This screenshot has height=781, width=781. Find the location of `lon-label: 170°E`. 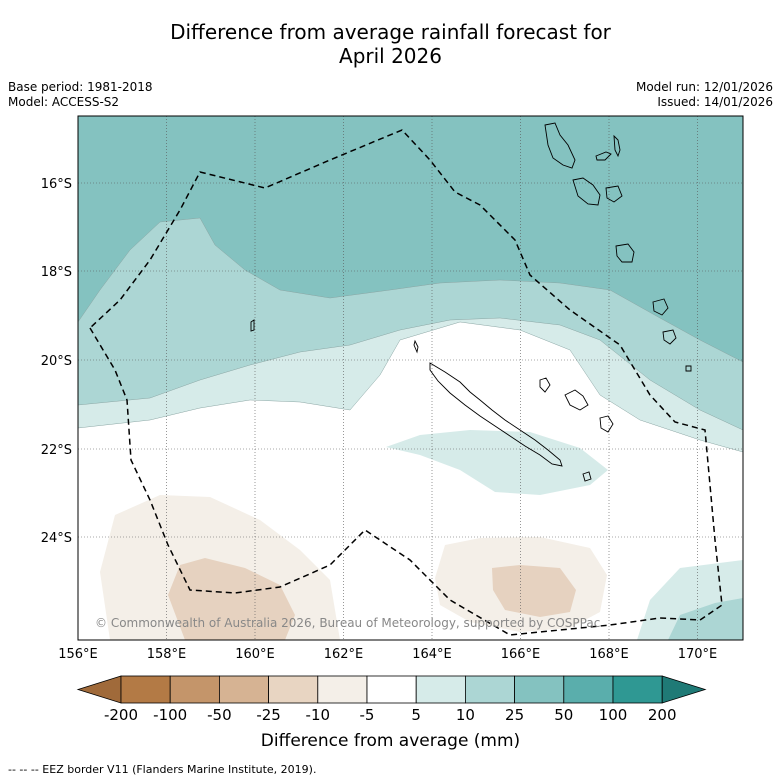

lon-label: 170°E is located at coordinates (698, 654).